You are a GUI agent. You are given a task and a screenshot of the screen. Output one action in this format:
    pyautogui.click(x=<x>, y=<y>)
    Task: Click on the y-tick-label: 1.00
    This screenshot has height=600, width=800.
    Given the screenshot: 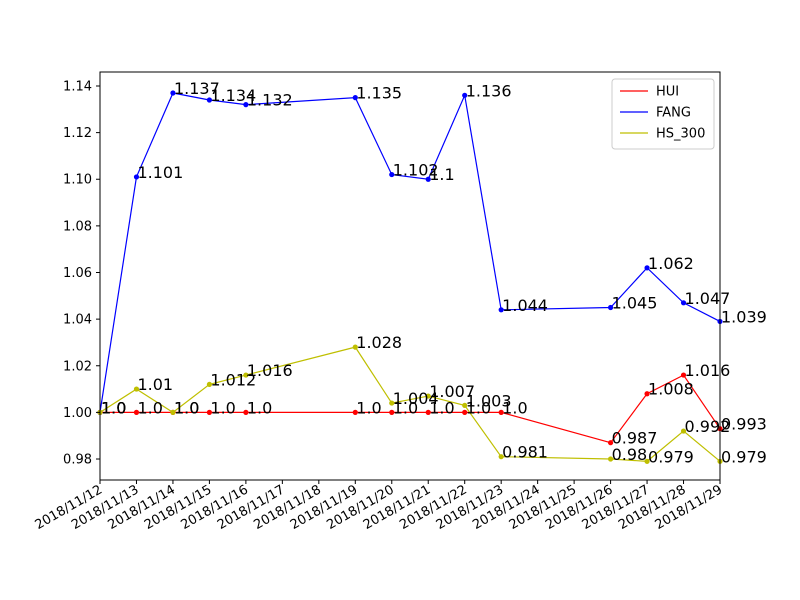 What is the action you would take?
    pyautogui.click(x=77, y=413)
    